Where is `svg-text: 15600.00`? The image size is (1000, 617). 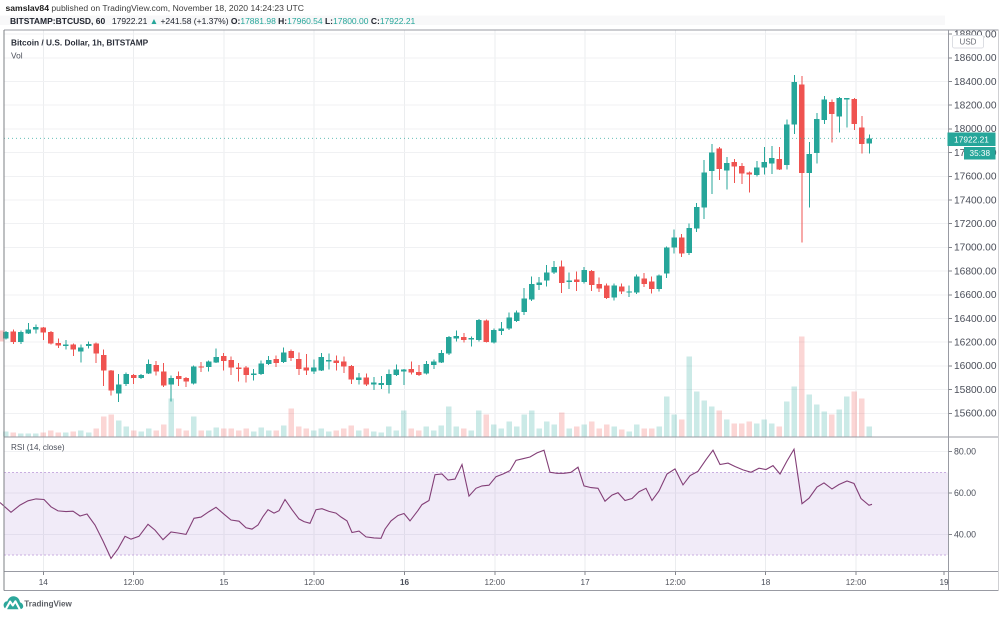
svg-text: 15600.00 is located at coordinates (975, 414).